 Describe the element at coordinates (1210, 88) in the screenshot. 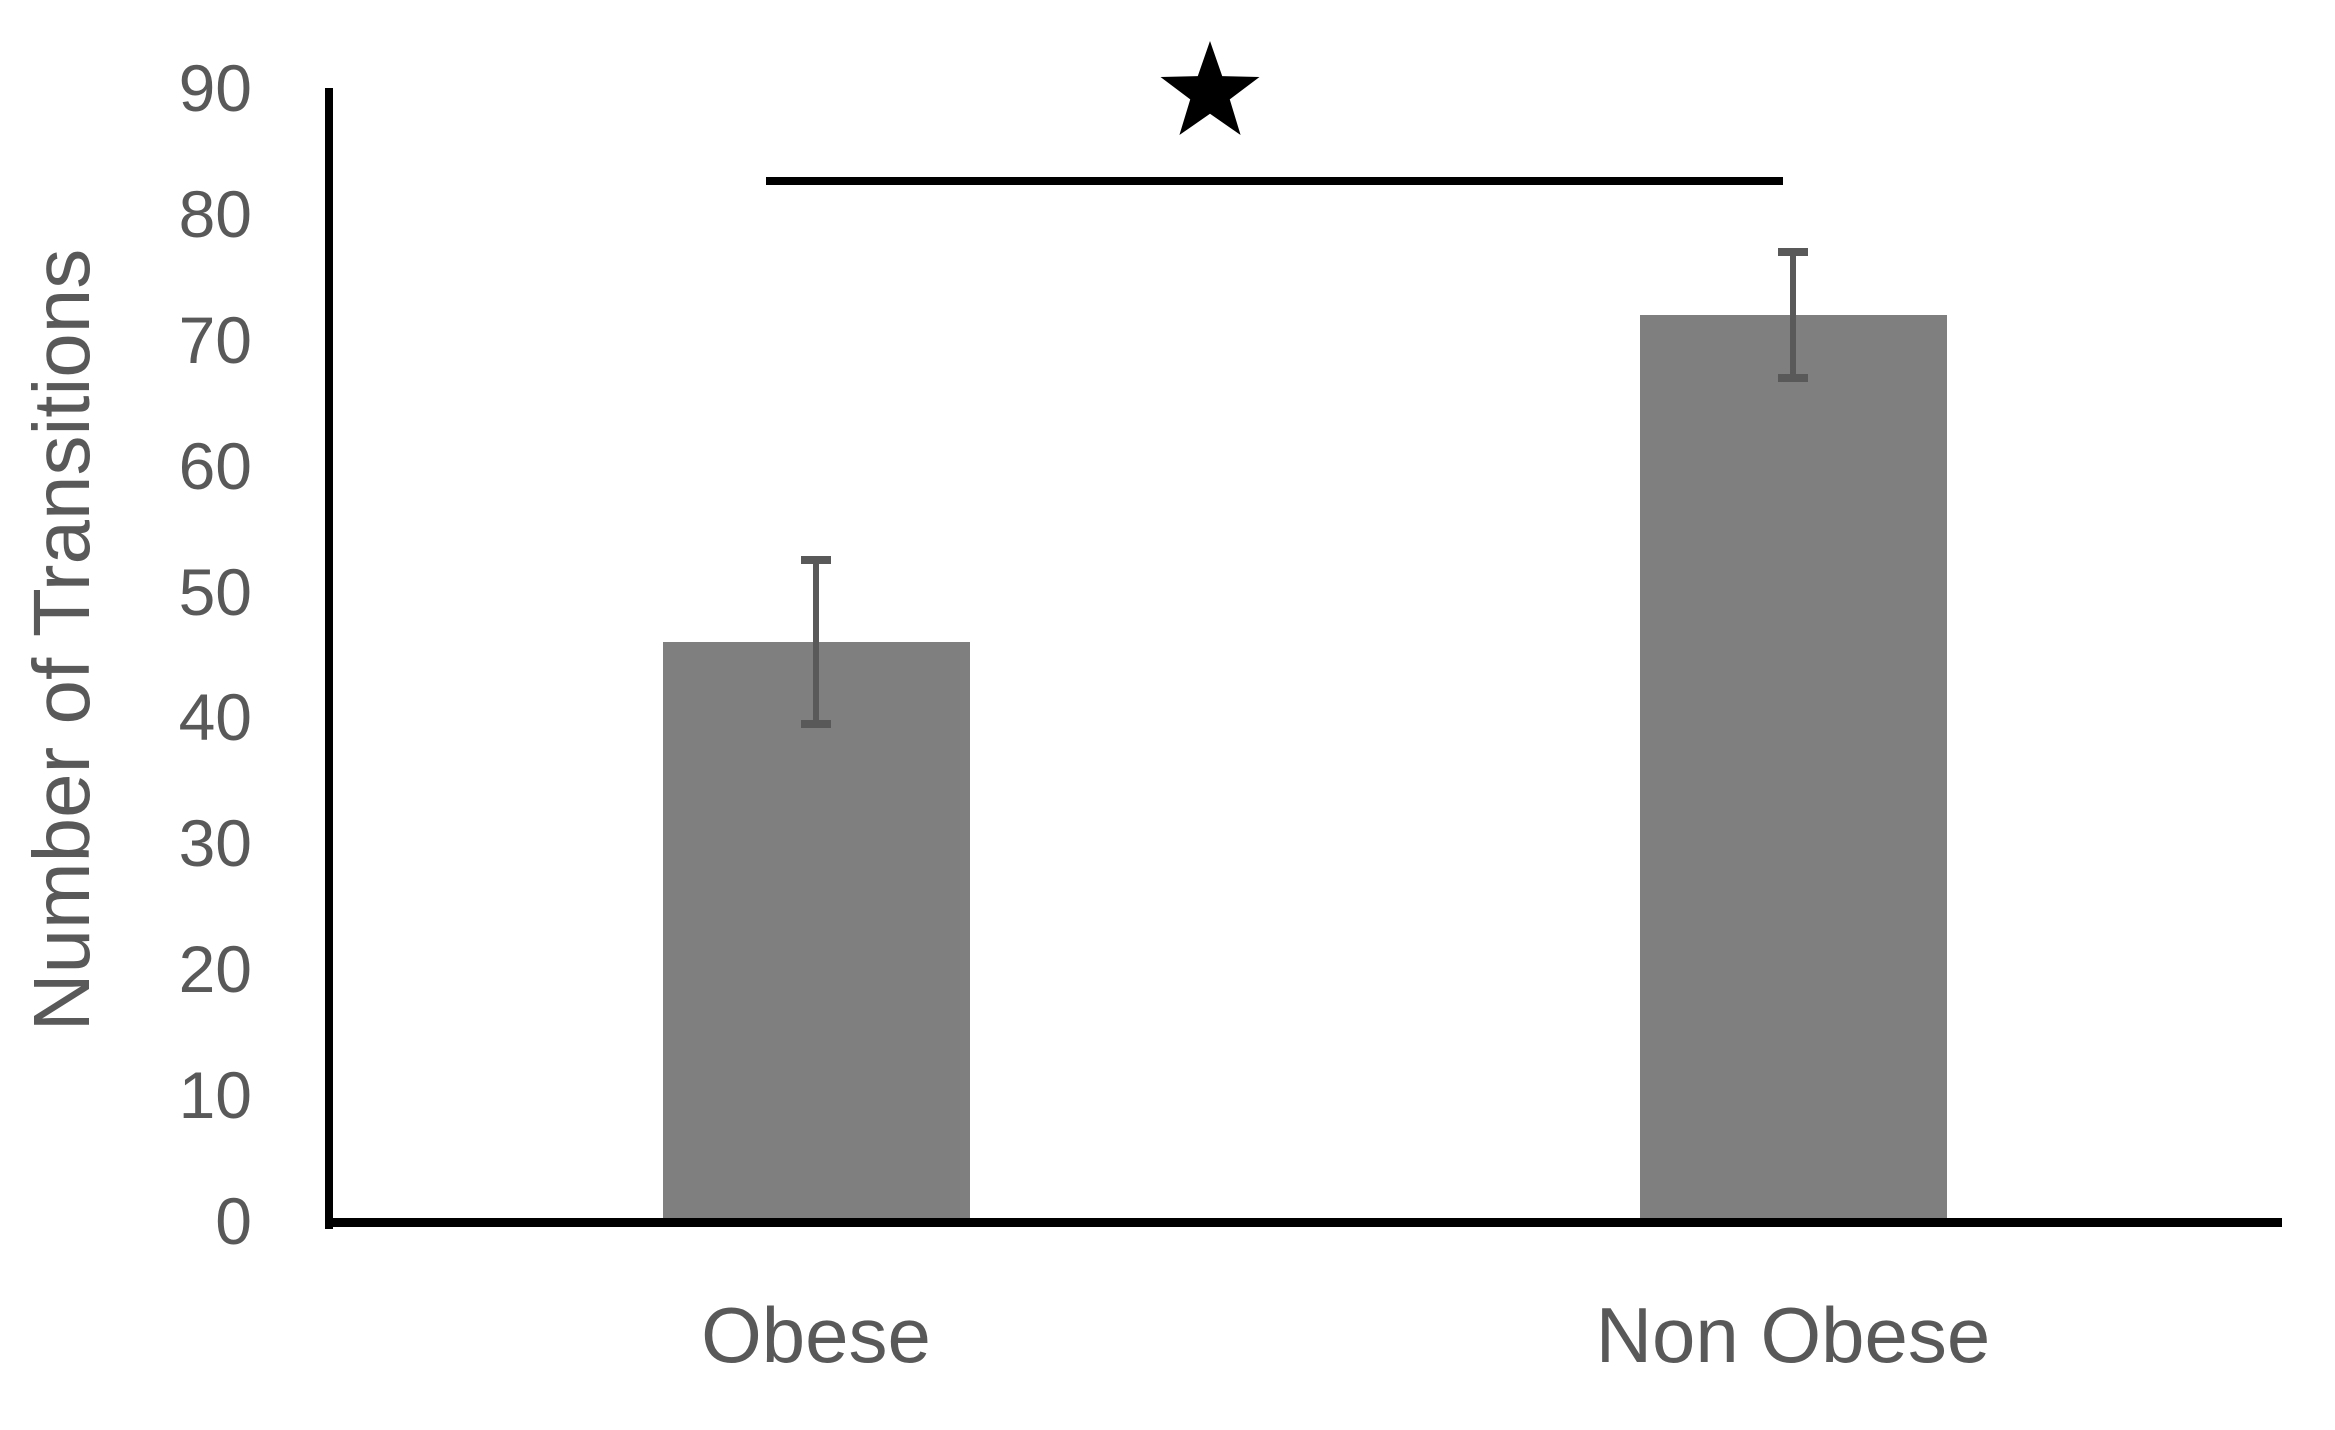

I see `significance-star-icon` at that location.